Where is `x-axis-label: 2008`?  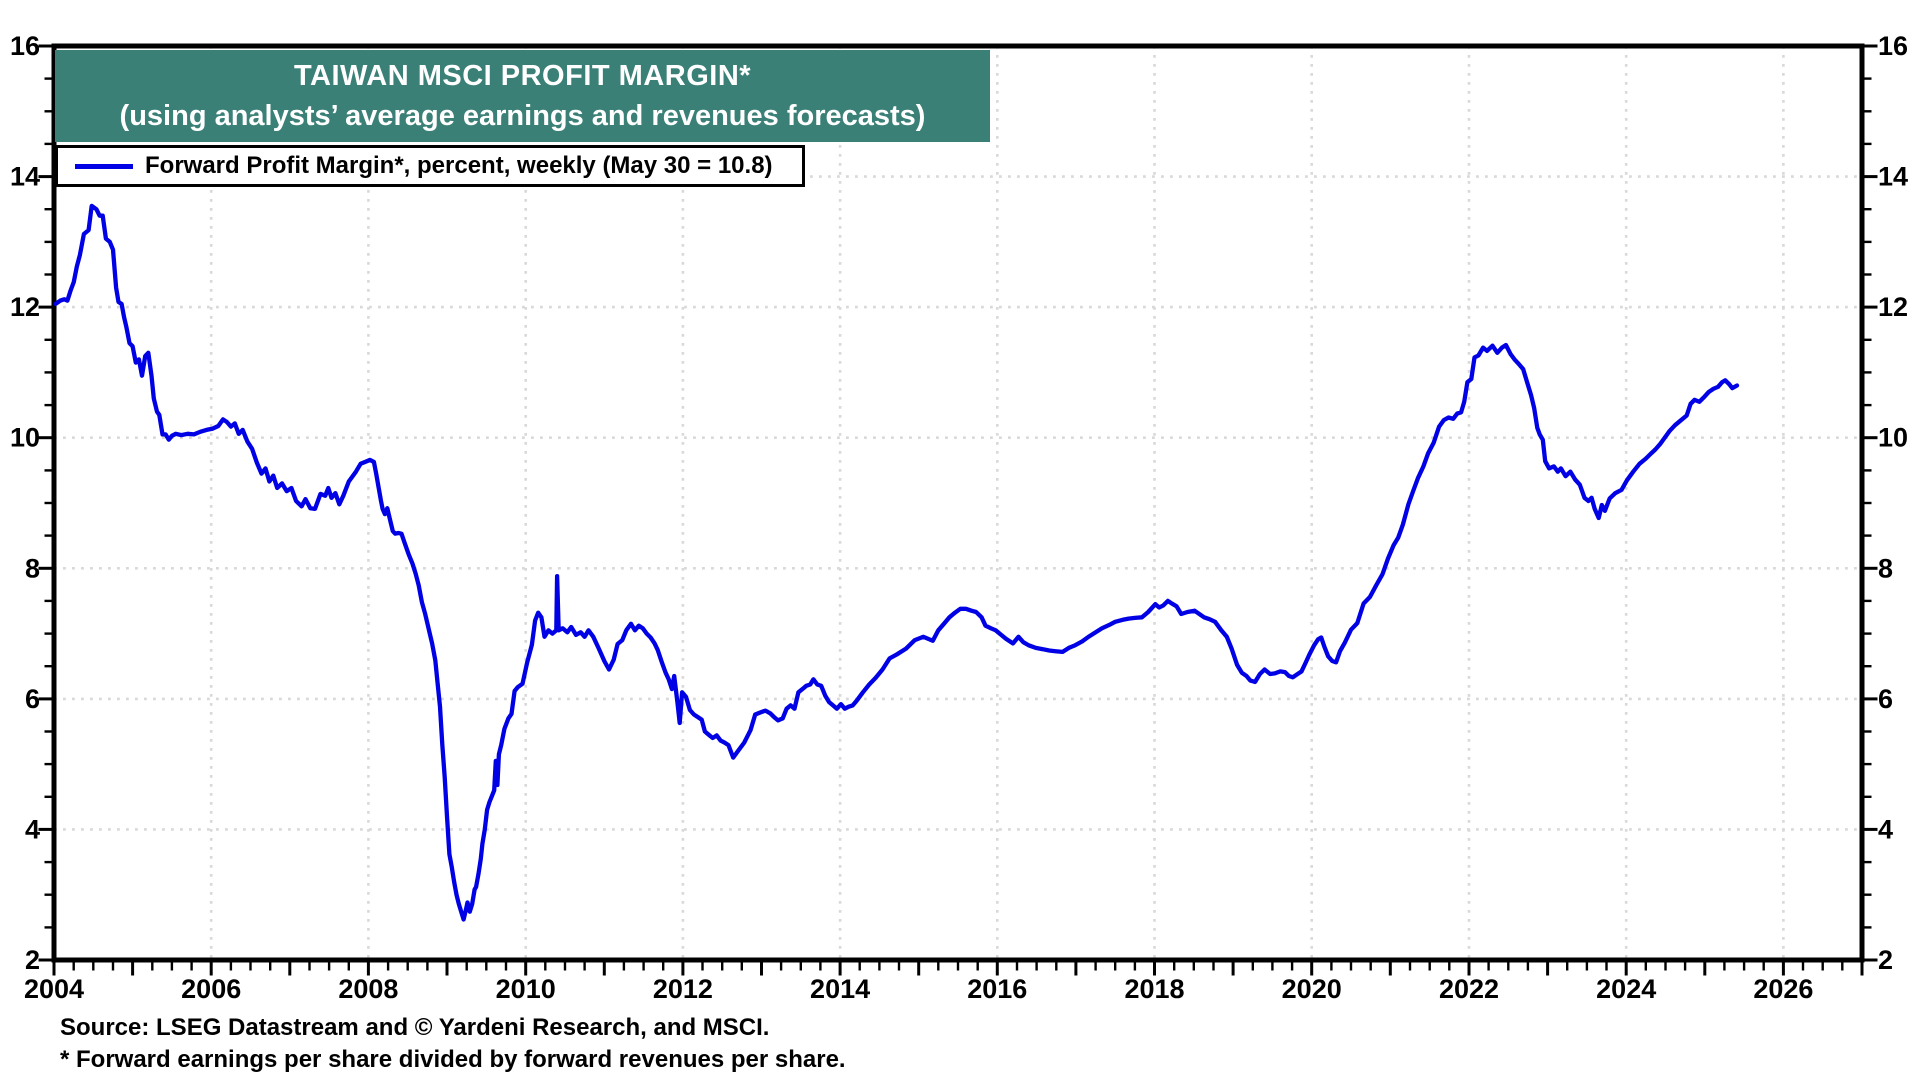
x-axis-label: 2008 is located at coordinates (368, 989).